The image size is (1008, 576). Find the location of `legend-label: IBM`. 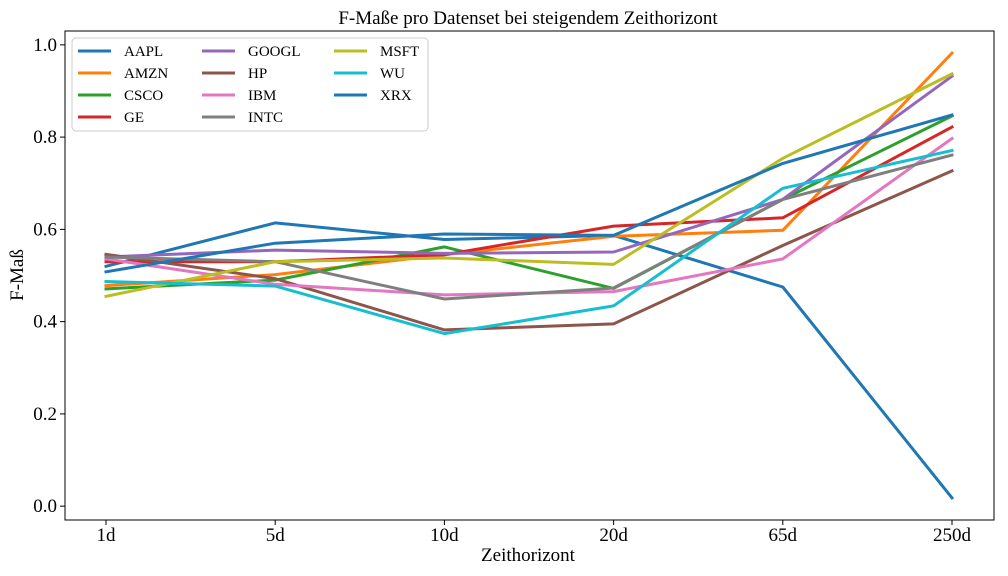

legend-label: IBM is located at coordinates (262, 96).